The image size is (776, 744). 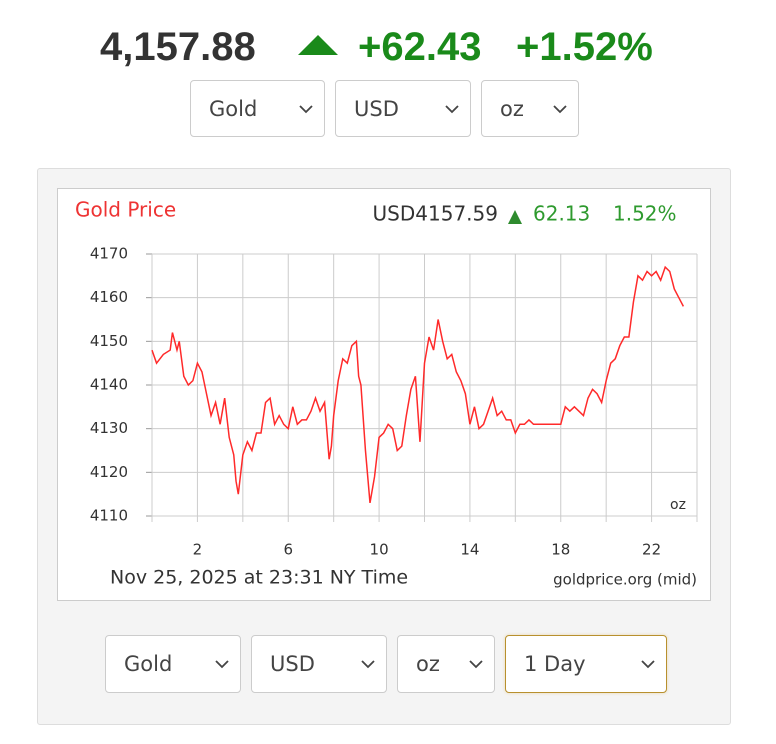 What do you see at coordinates (125, 210) in the screenshot?
I see `chart-title: Gold Price` at bounding box center [125, 210].